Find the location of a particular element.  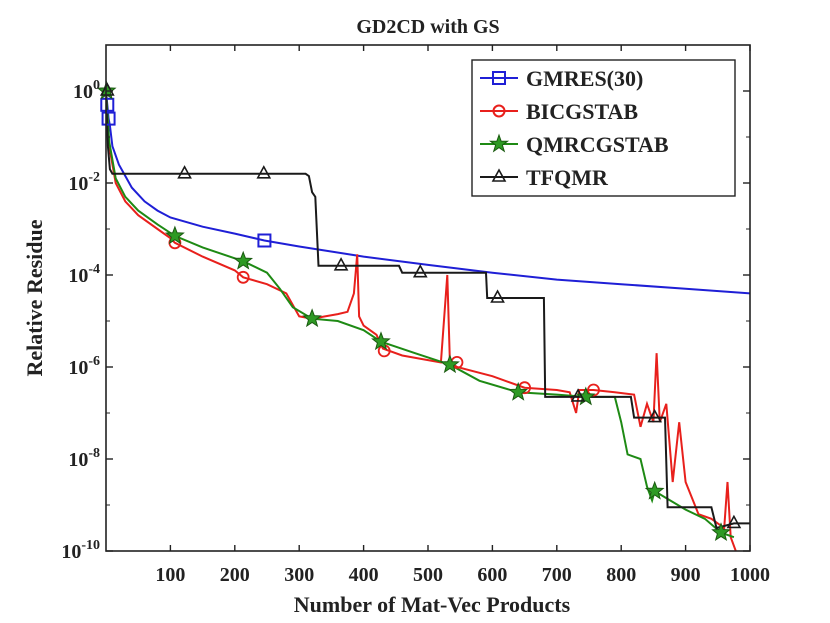

y-tick-label: 10⁰ is located at coordinates (86, 90).